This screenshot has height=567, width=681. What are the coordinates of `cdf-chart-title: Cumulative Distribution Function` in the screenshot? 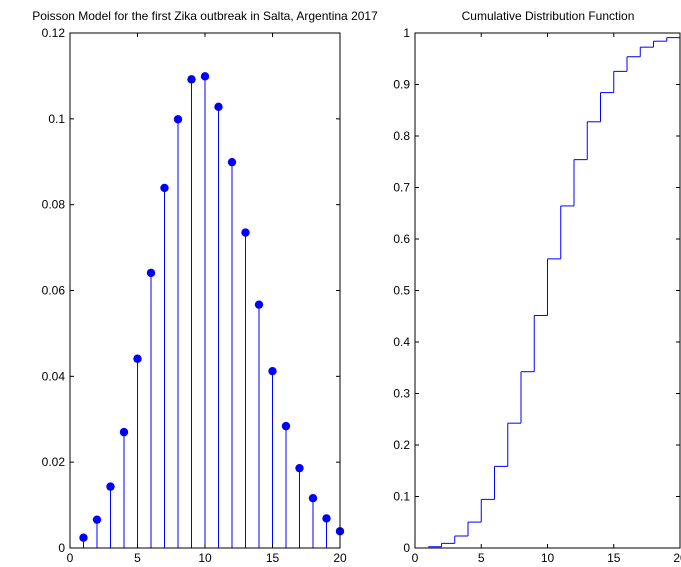 It's located at (548, 16).